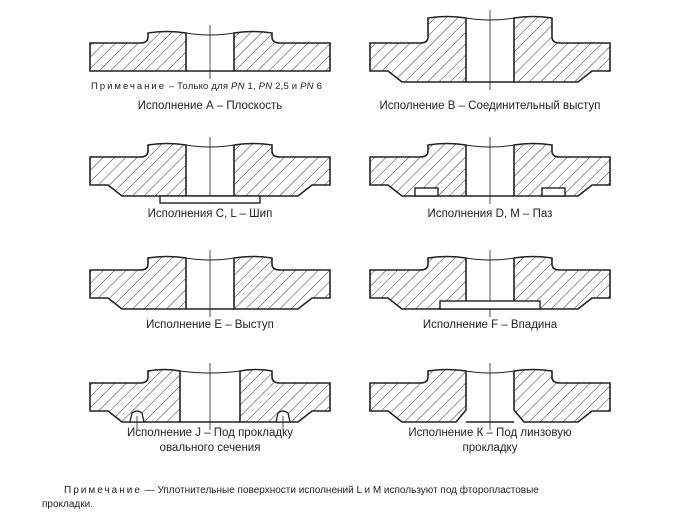 Image resolution: width=700 pixels, height=517 pixels. Describe the element at coordinates (210, 433) in the screenshot. I see `caption-j-line1: Исполнение J – Под прокладку` at that location.